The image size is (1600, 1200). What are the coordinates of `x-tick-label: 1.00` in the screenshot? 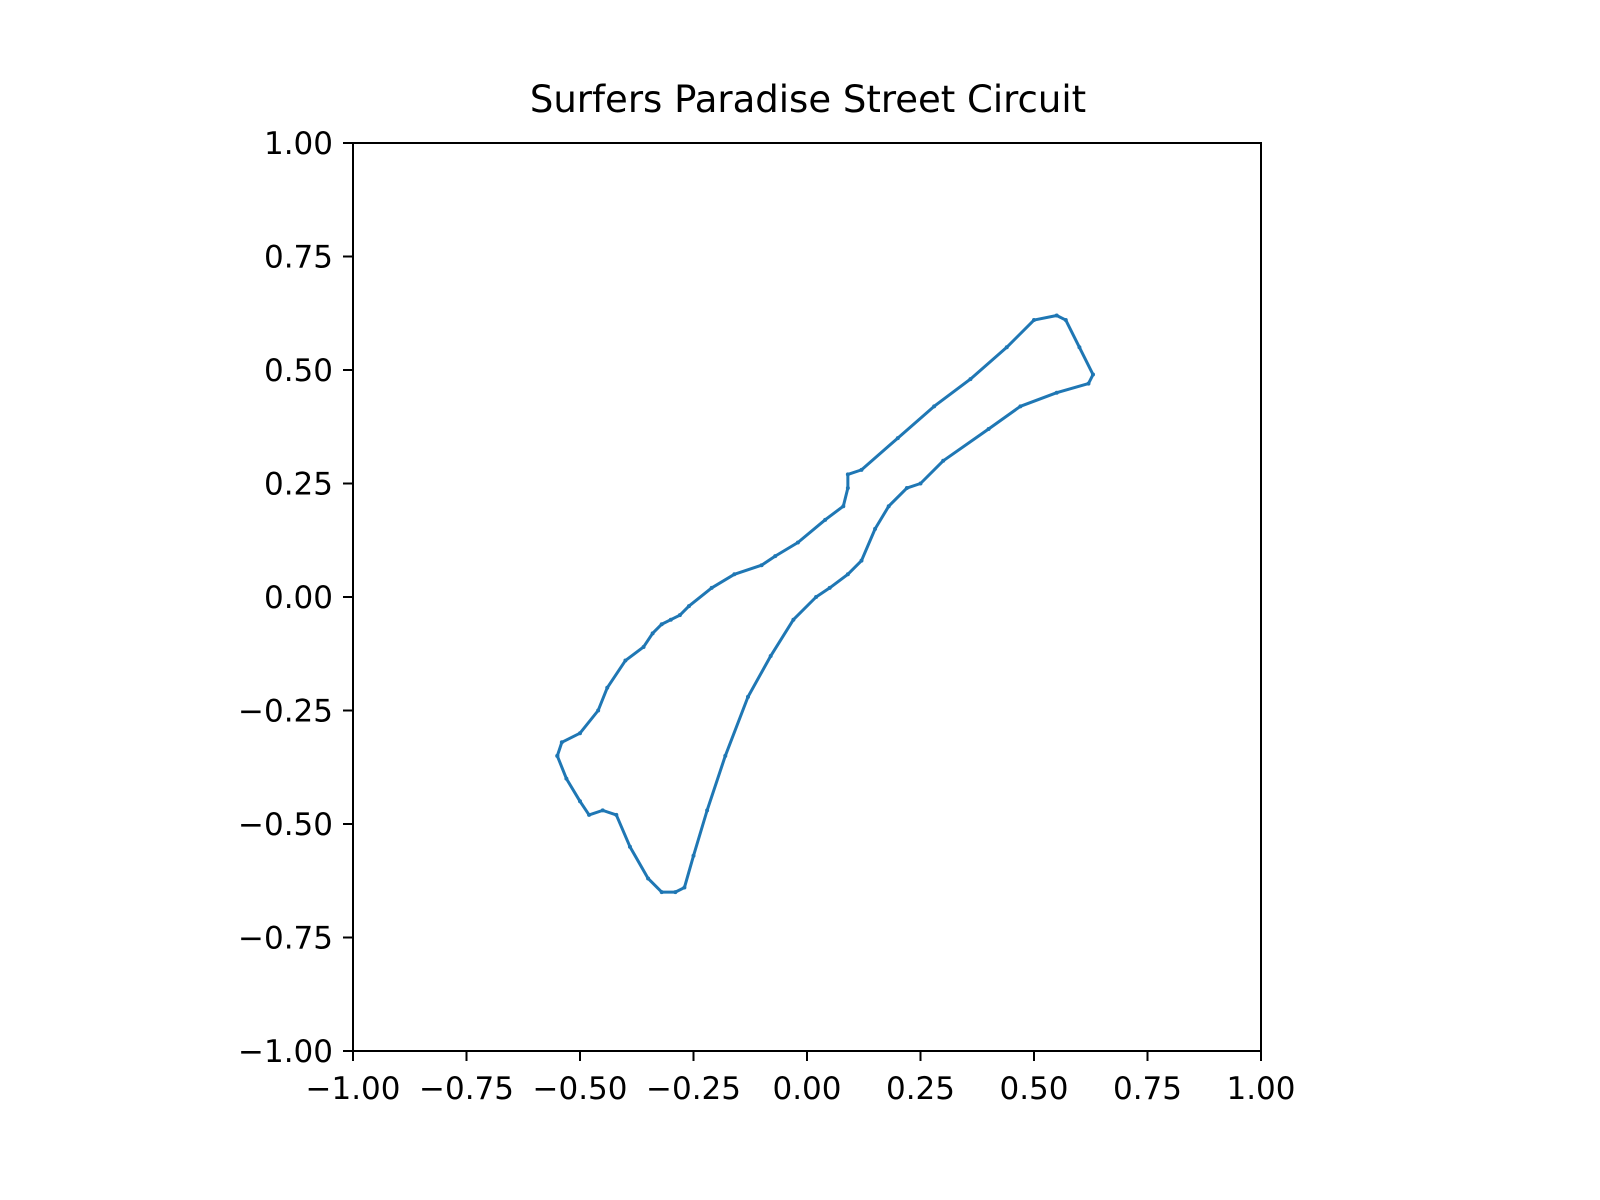 It's located at (1260, 1089).